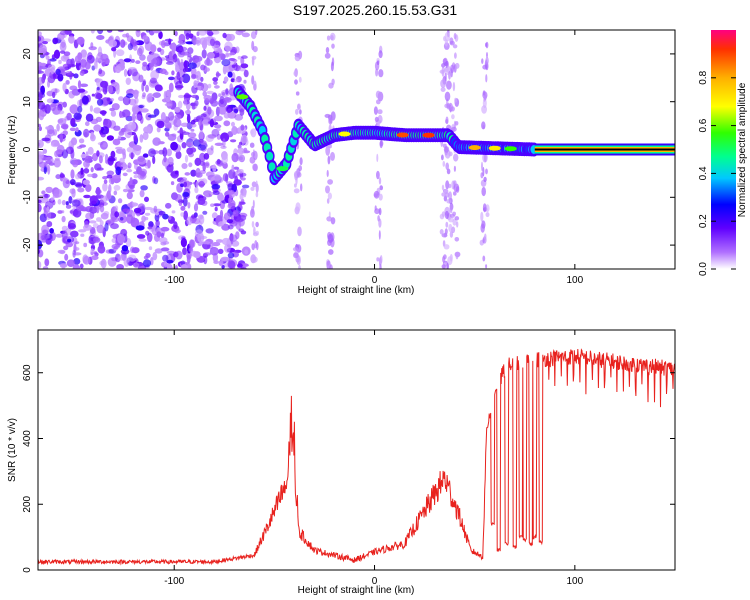 This screenshot has width=750, height=600. Describe the element at coordinates (356, 590) in the screenshot. I see `snr-x-axis-label: Height of straight line (km)` at that location.